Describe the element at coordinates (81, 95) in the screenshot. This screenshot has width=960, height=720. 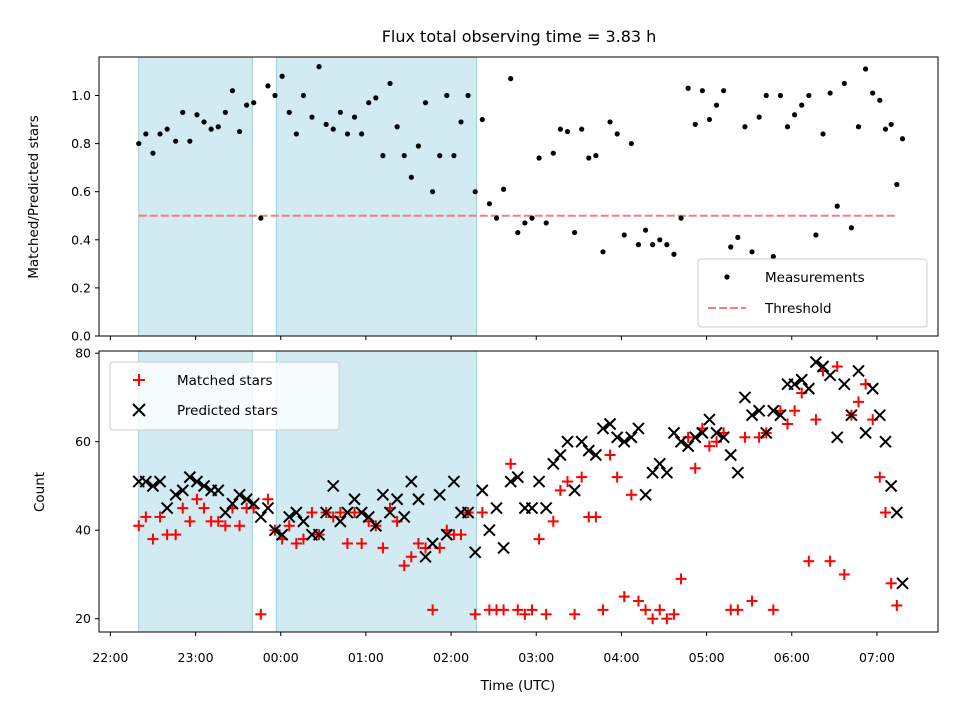
I see `y-tick-label: 1.0` at that location.